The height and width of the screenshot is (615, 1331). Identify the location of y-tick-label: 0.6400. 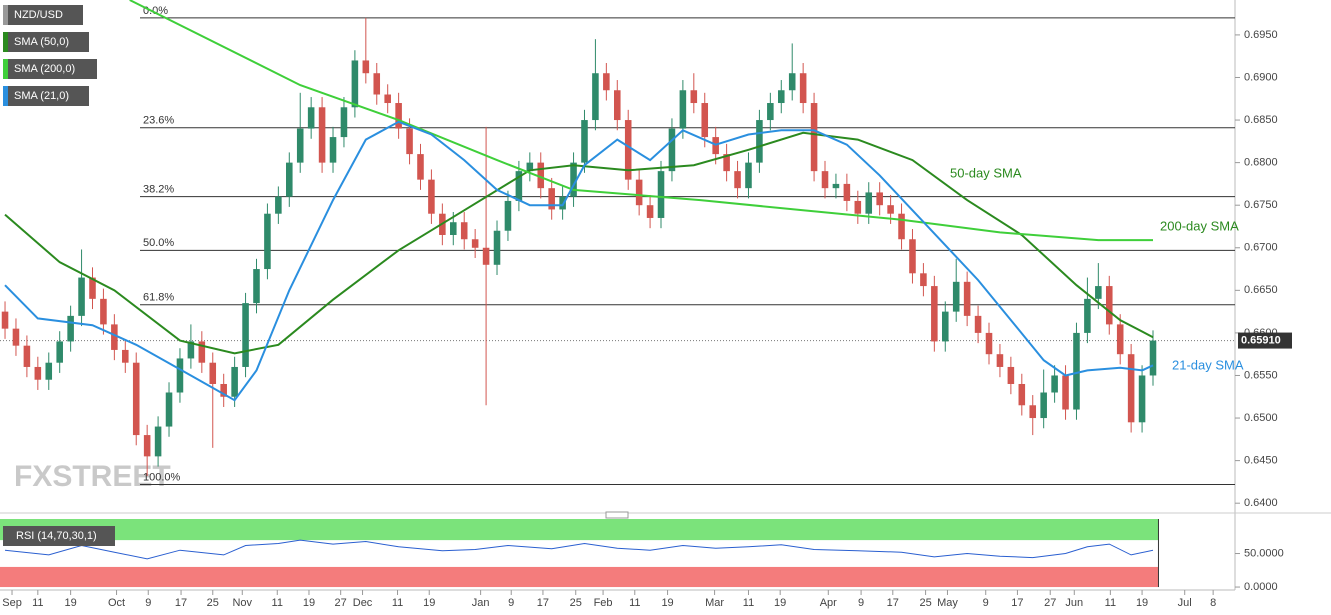
(1261, 503).